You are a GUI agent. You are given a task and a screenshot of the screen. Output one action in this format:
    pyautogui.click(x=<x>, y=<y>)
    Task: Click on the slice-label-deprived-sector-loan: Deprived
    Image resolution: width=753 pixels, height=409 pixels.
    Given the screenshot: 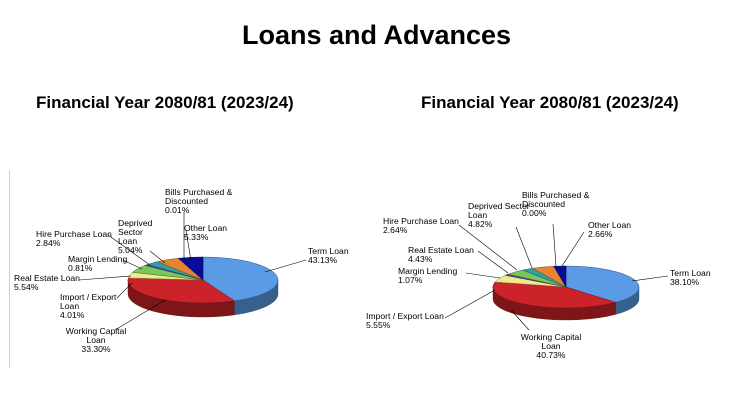 What is the action you would take?
    pyautogui.click(x=135, y=223)
    